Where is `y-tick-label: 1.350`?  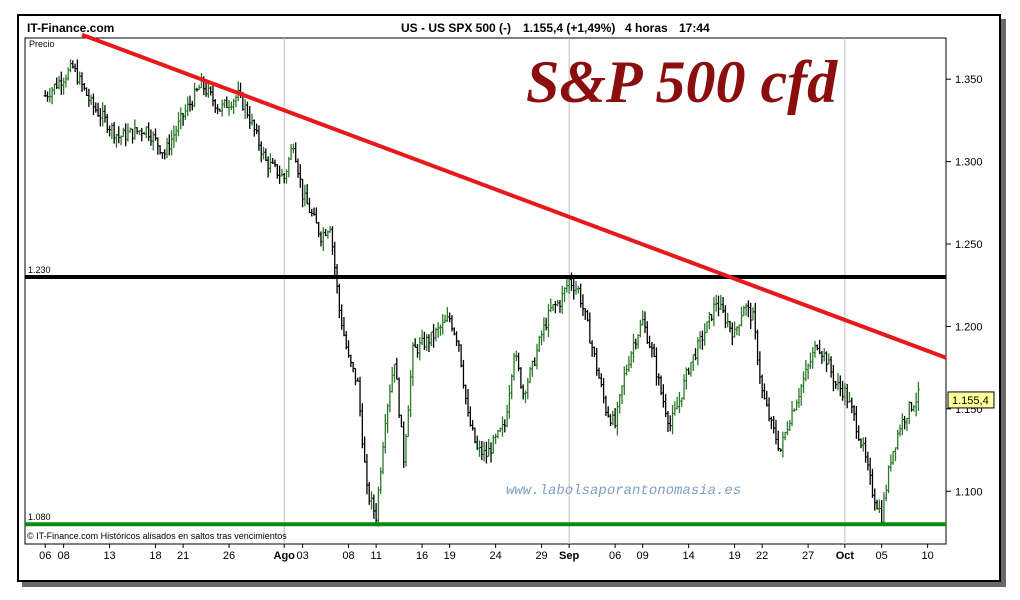
y-tick-label: 1.350 is located at coordinates (969, 80).